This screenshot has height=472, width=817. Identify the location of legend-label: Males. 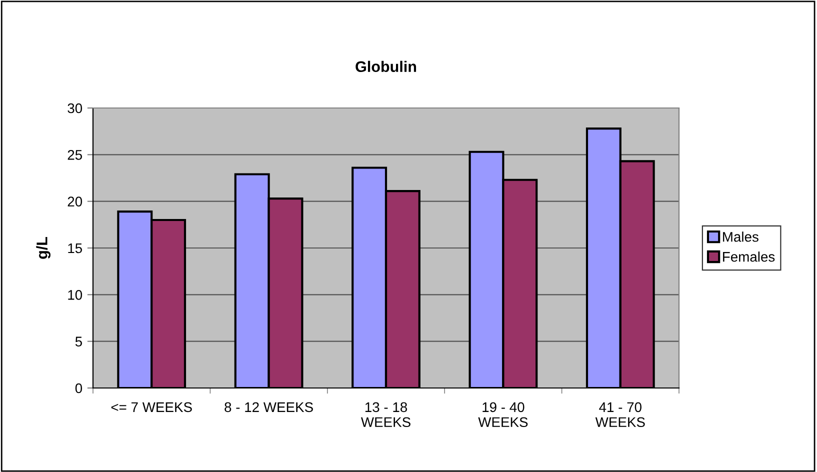
(740, 237).